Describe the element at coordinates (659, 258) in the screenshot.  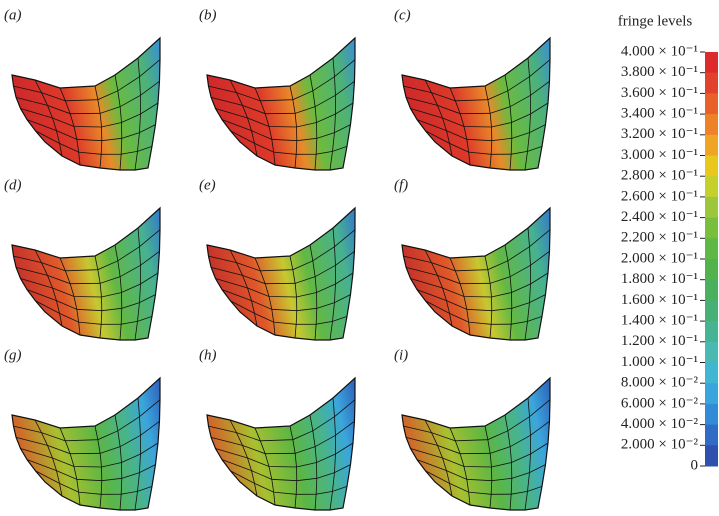
I see `legend-tick-label: 2.000 × 10⁻¹` at that location.